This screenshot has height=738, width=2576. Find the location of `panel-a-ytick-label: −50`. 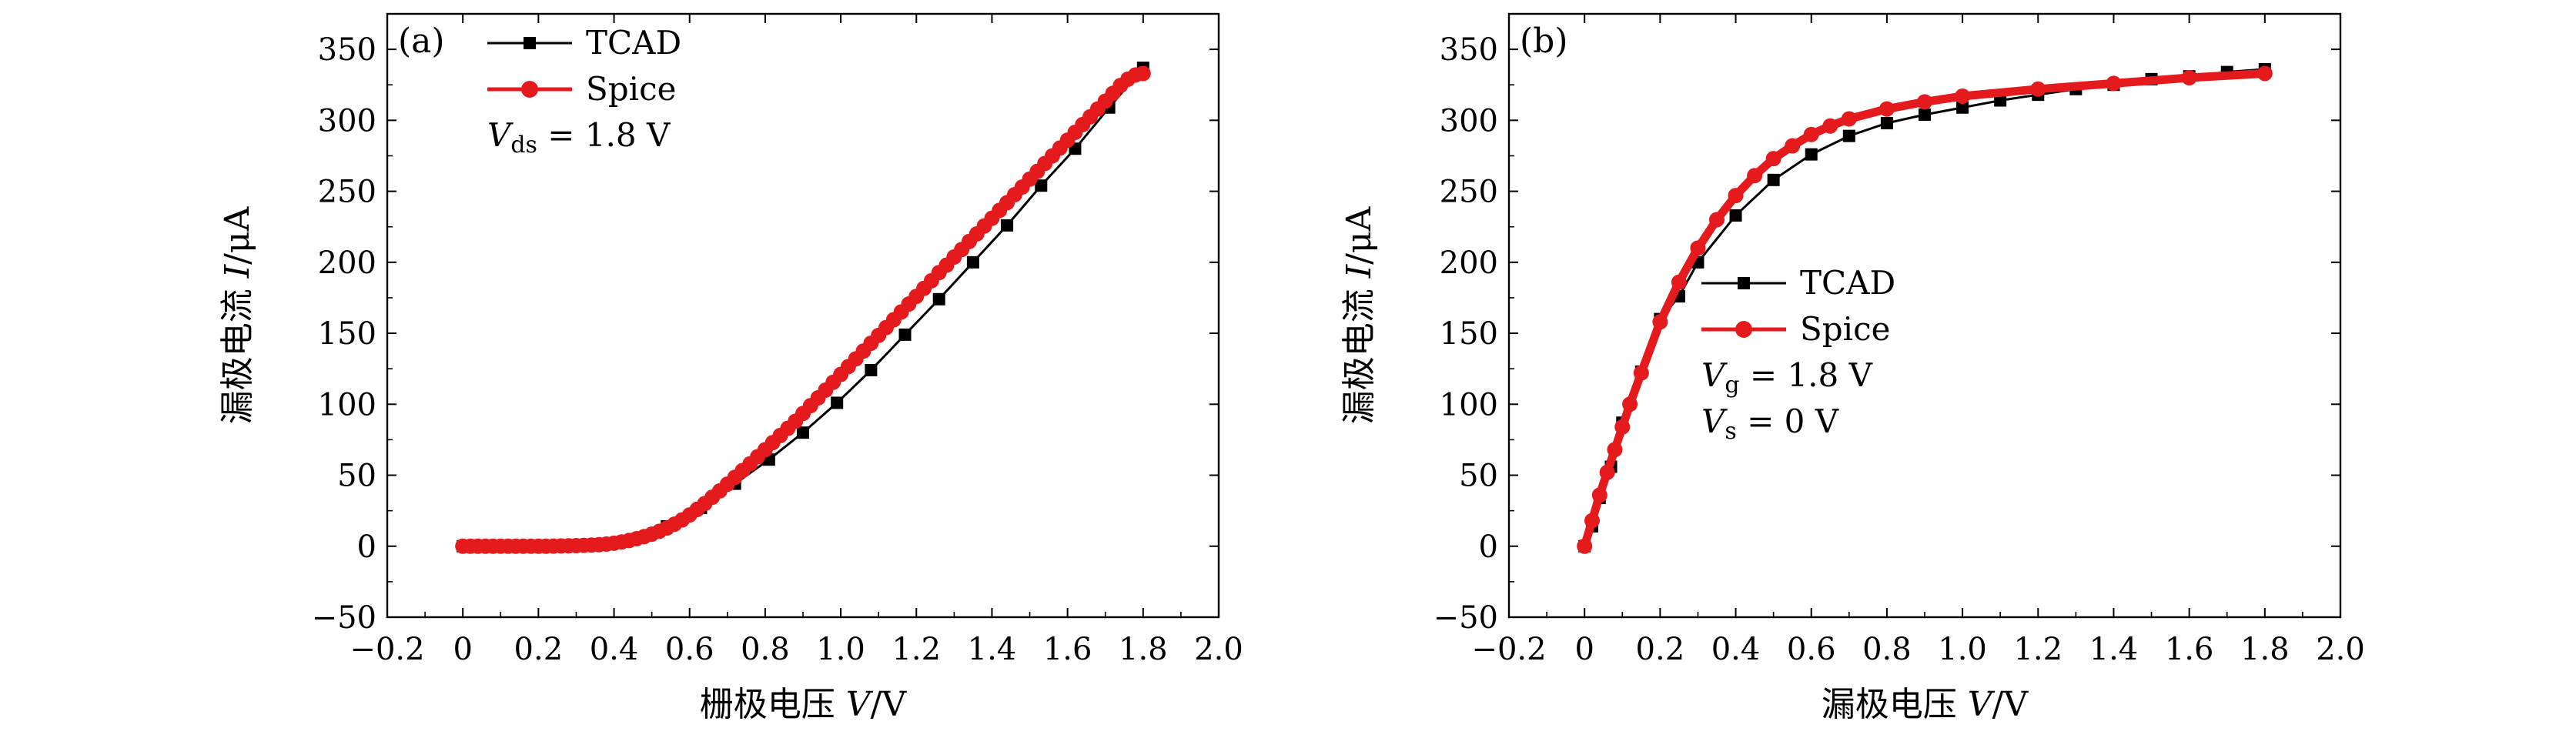

panel-a-ytick-label: −50 is located at coordinates (344, 618).